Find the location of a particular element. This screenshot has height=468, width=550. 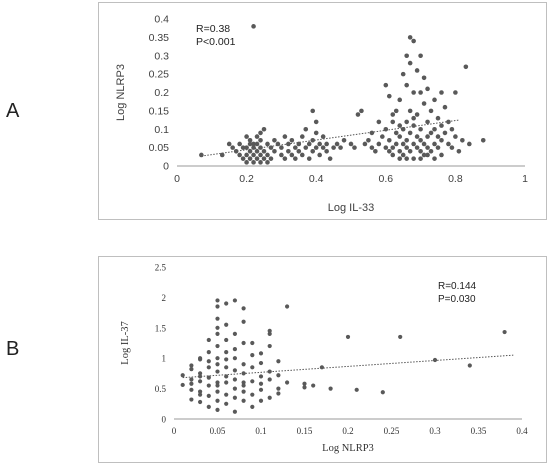

x-tick-label: 0.4 is located at coordinates (522, 431).